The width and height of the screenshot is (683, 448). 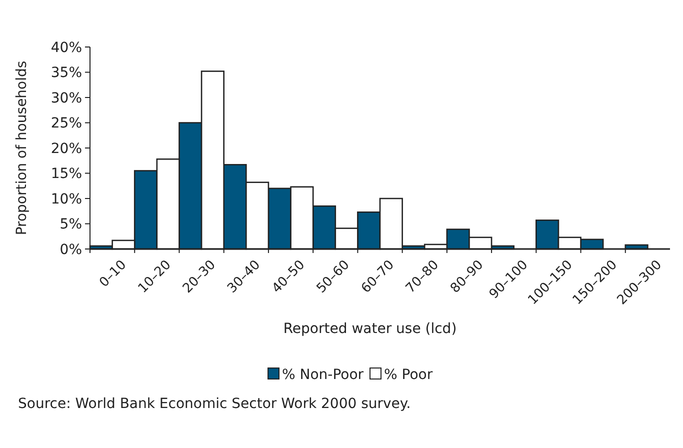 What do you see at coordinates (66, 148) in the screenshot?
I see `y-tick-label: 20%` at bounding box center [66, 148].